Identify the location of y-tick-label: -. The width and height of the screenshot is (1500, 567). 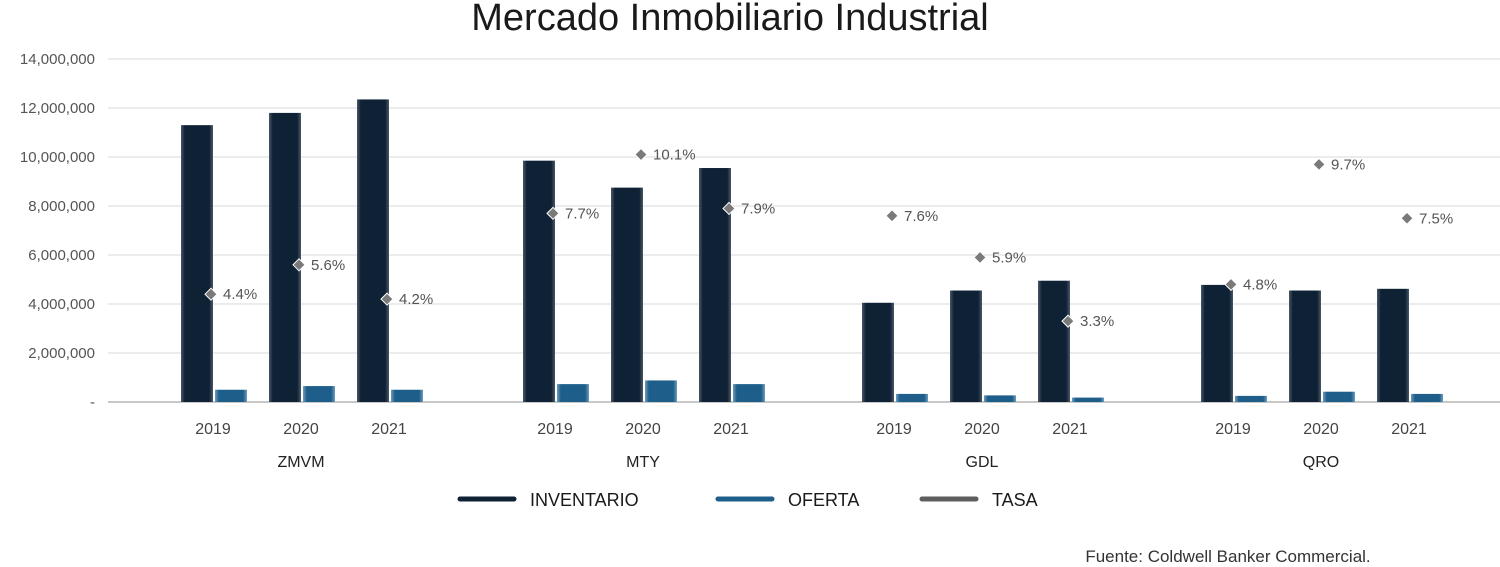
(92, 402).